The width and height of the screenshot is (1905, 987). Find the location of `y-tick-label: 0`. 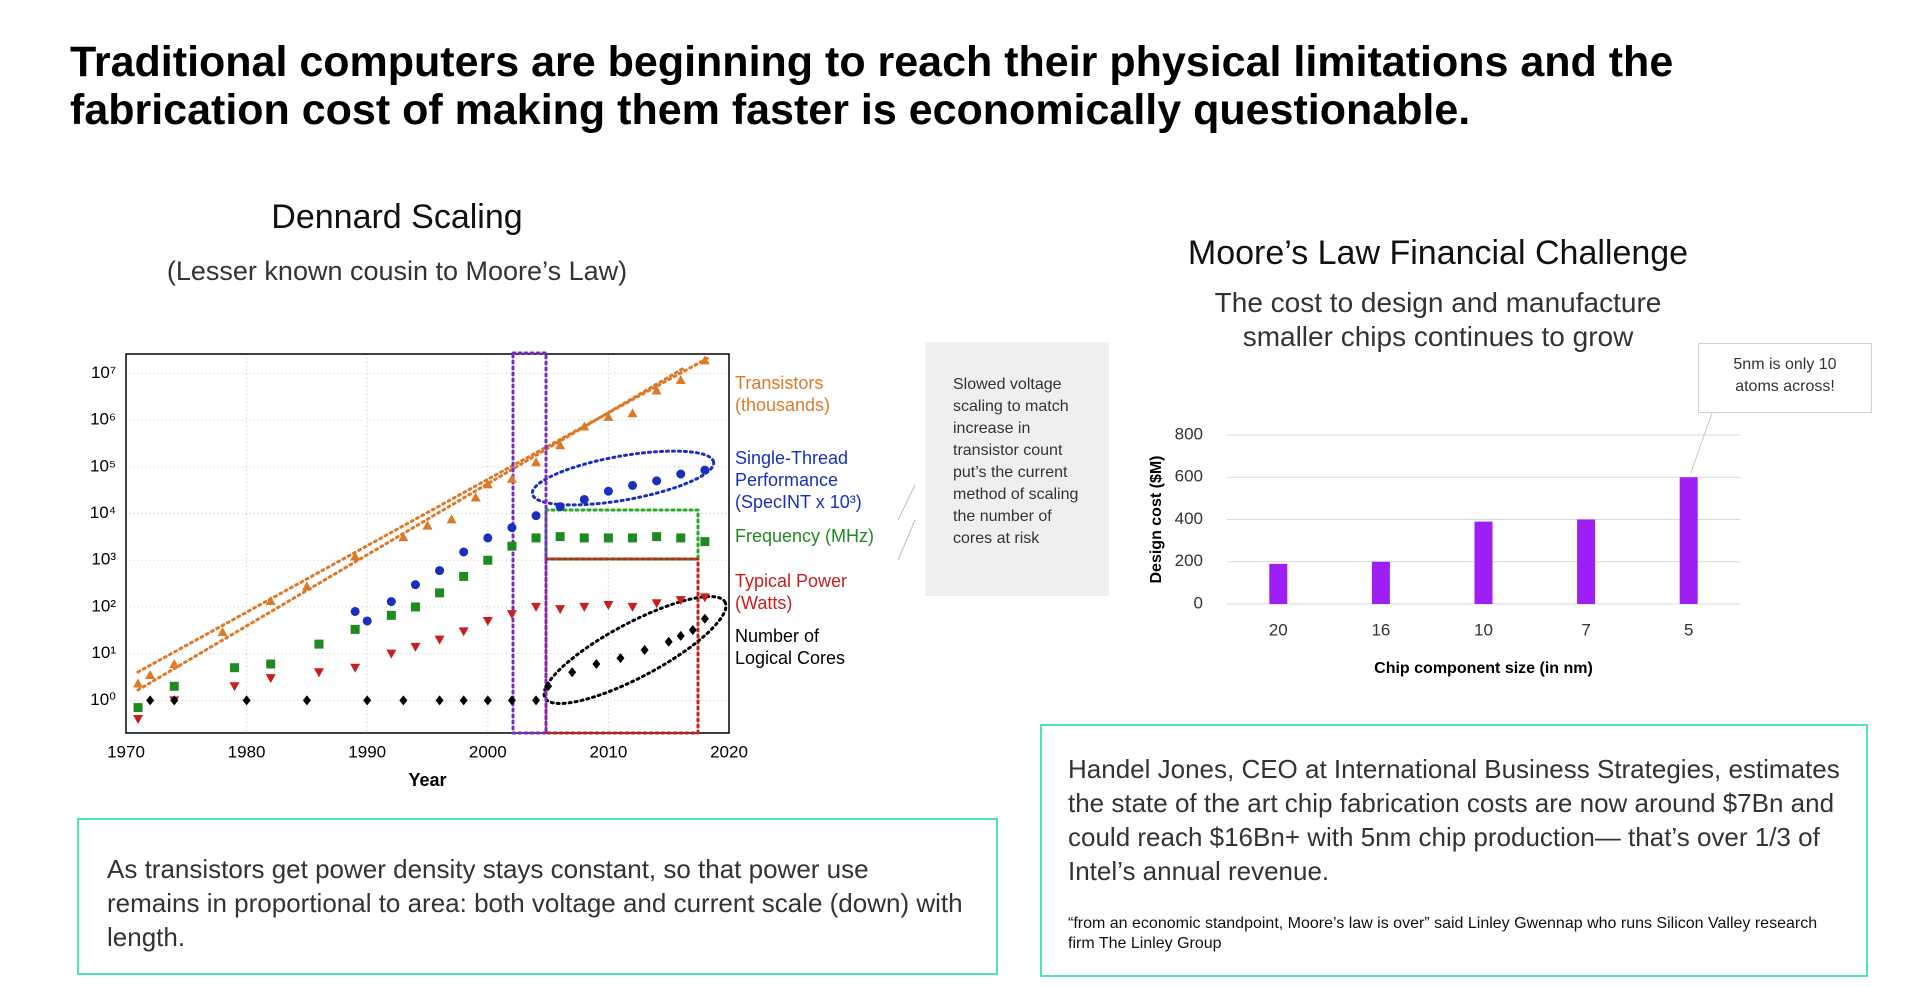

y-tick-label: 0 is located at coordinates (1198, 602).